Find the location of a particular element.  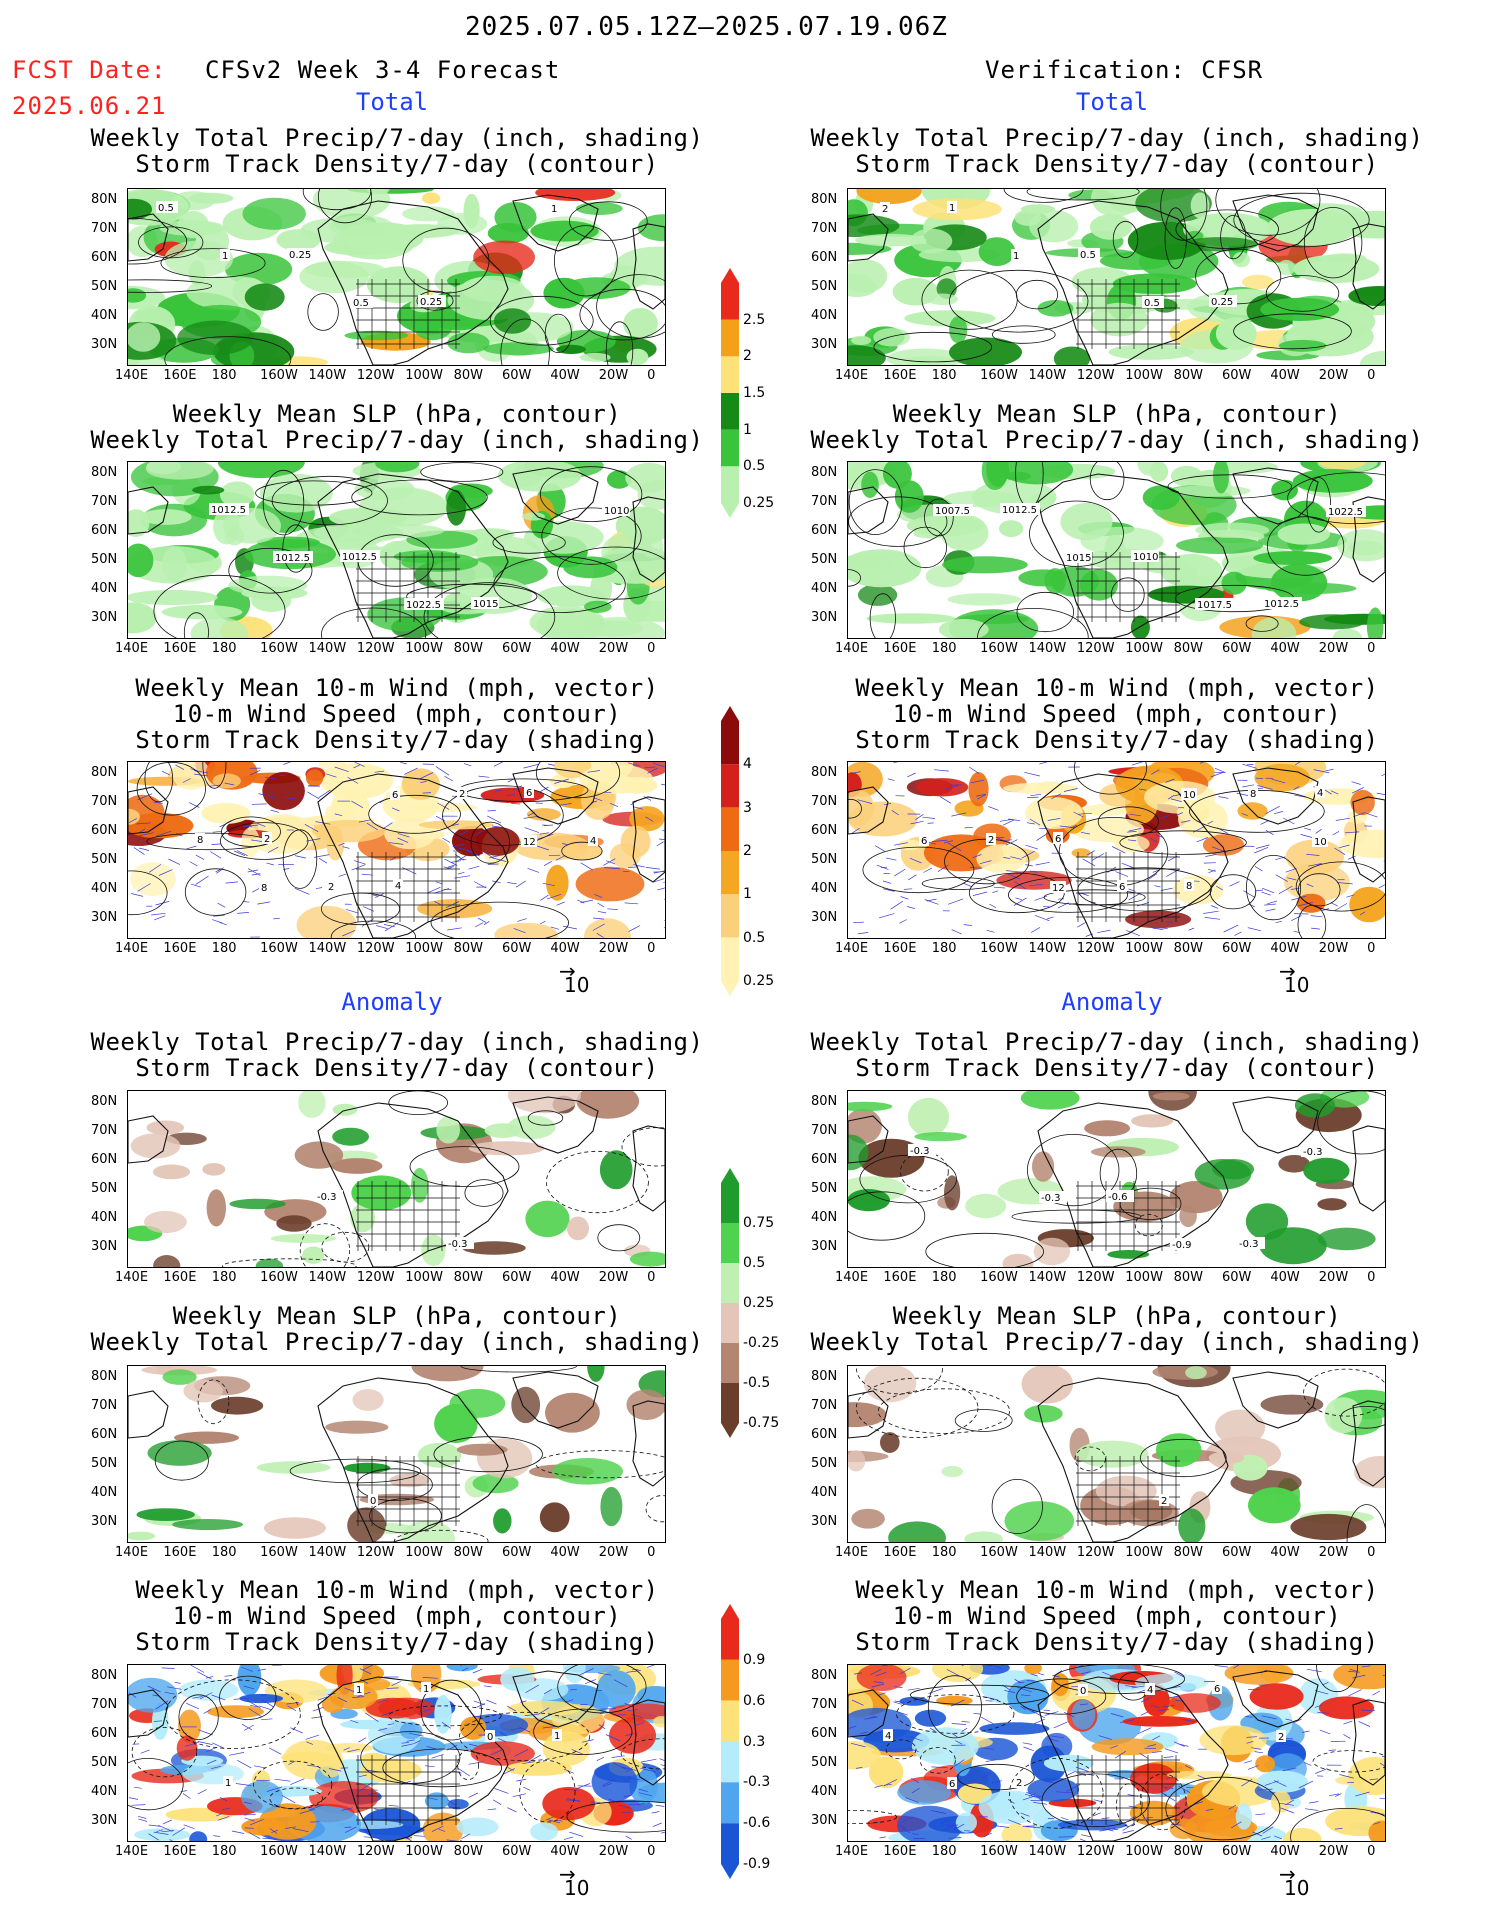

contour-label: 1017.5 is located at coordinates (1214, 605).